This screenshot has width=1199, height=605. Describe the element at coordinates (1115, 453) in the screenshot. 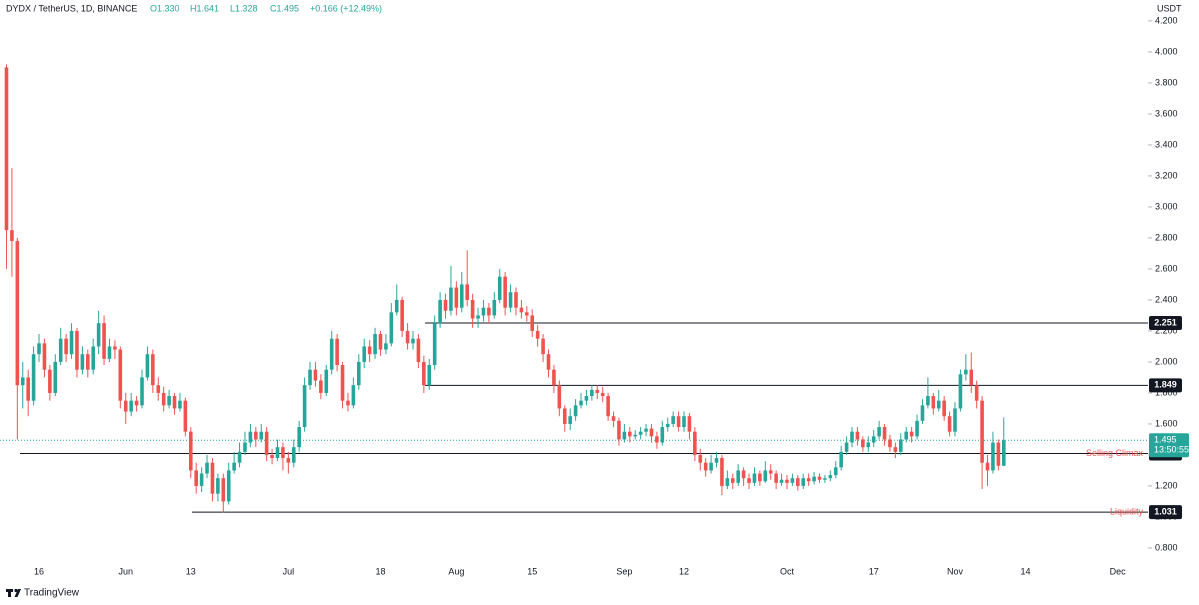

I see `level-name: Selling Climax` at that location.